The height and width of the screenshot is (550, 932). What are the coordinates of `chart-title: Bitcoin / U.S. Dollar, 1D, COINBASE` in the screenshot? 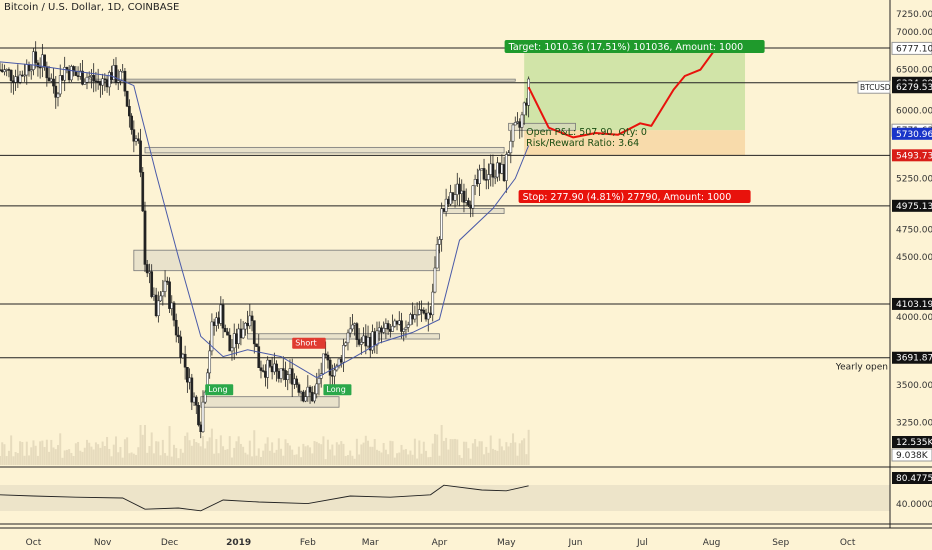 It's located at (92, 7).